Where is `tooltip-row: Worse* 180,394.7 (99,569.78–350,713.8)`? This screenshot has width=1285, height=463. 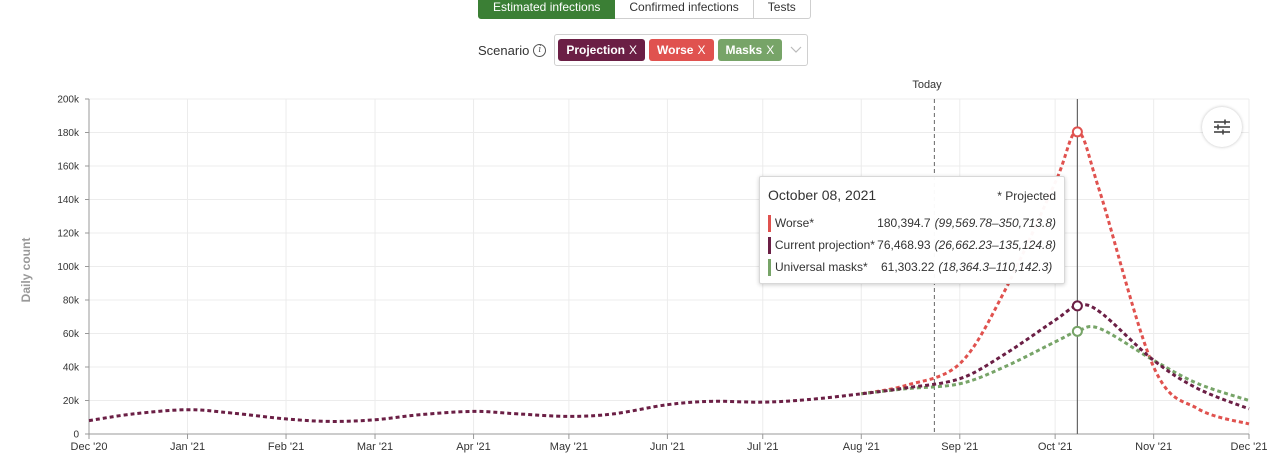 tooltip-row: Worse* 180,394.7 (99,569.78–350,713.8) is located at coordinates (912, 223).